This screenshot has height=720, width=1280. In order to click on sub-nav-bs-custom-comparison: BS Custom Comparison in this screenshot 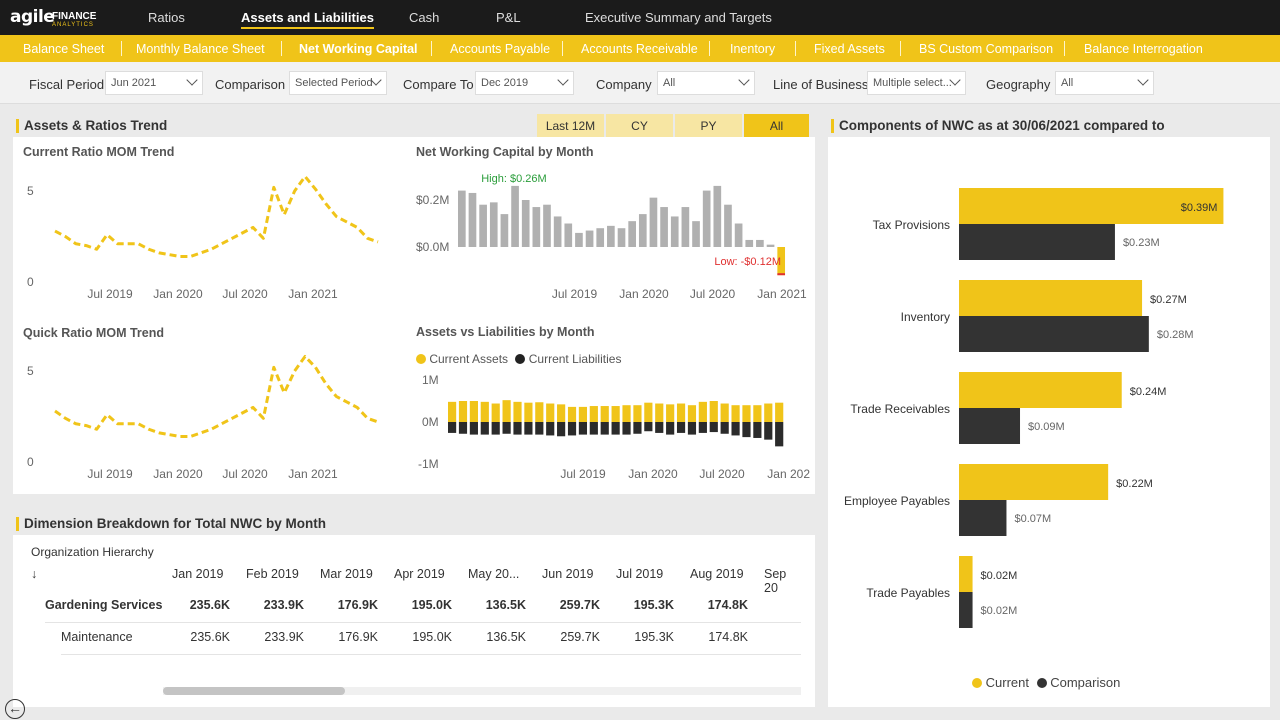, I will do `click(986, 49)`.